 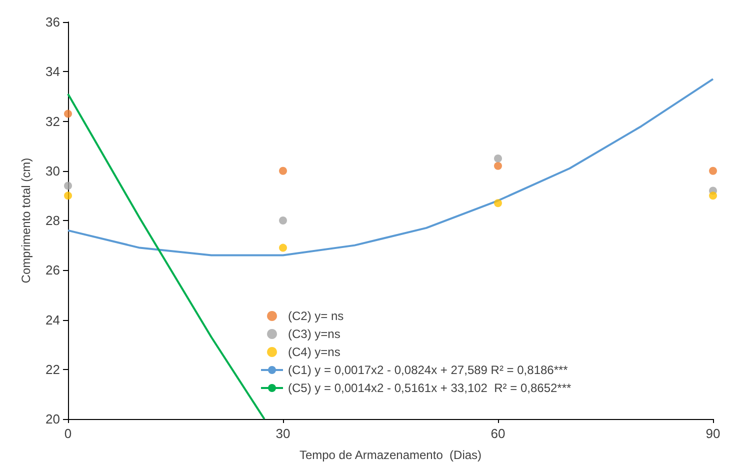 What do you see at coordinates (314, 352) in the screenshot?
I see `legend-label: (C4) y=ns` at bounding box center [314, 352].